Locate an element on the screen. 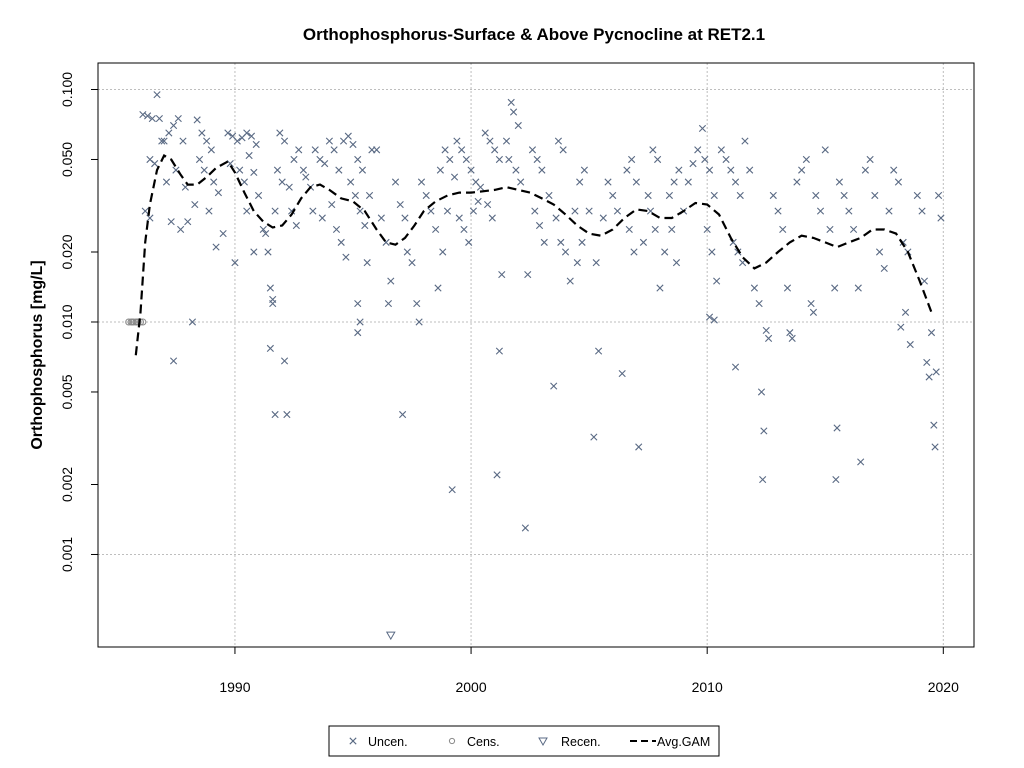 The image size is (1024, 768). legend: Uncen. Cens. Recen. Avg.GAM is located at coordinates (524, 741).